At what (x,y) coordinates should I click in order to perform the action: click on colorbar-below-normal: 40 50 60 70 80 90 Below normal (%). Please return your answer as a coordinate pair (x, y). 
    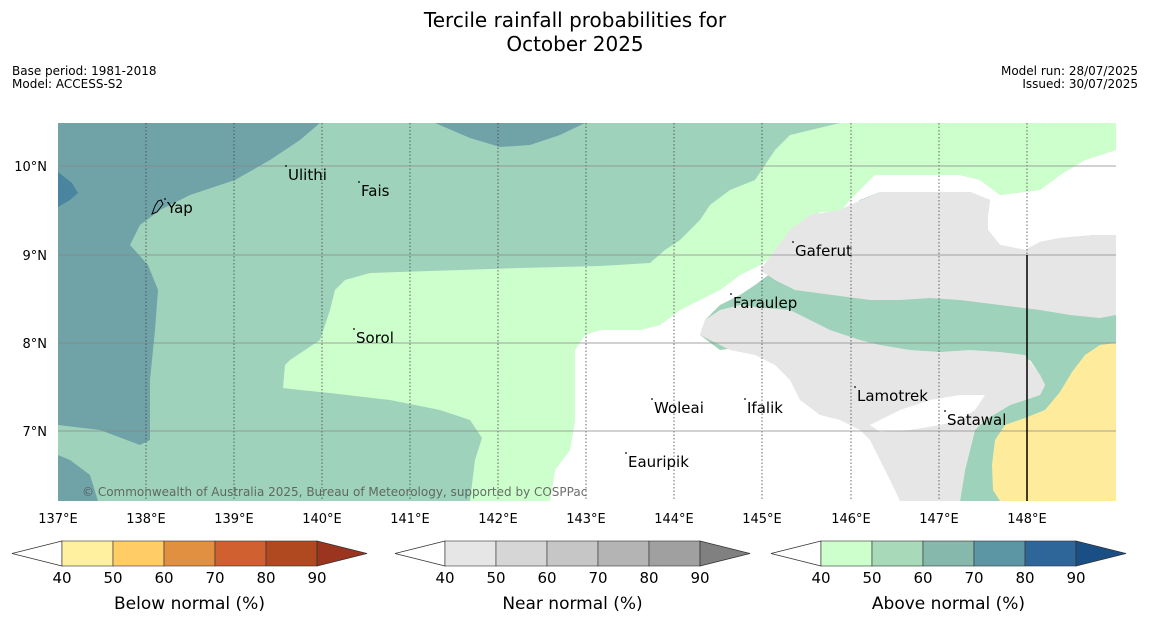
    Looking at the image, I should click on (189, 577).